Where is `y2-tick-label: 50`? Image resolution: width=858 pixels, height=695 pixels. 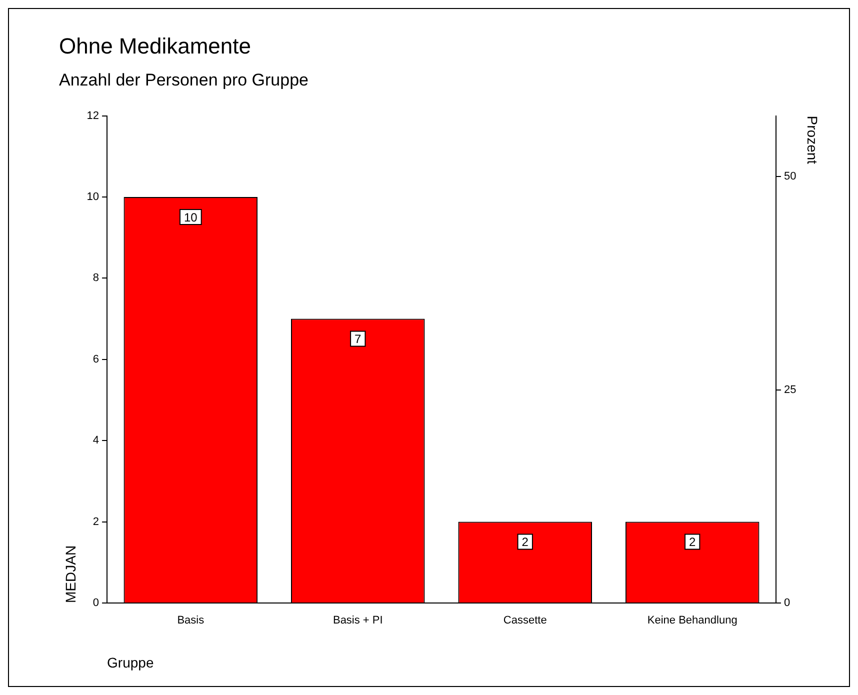 y2-tick-label: 50 is located at coordinates (790, 176).